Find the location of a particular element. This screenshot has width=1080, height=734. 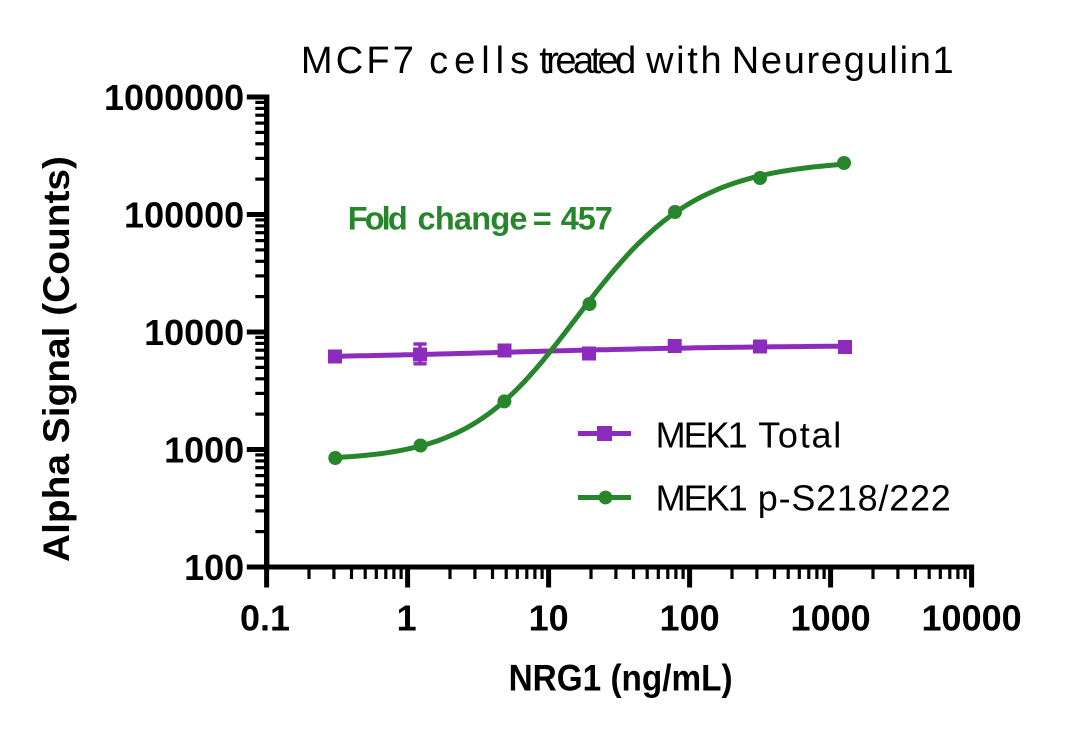

svg-text: 10 is located at coordinates (549, 617).